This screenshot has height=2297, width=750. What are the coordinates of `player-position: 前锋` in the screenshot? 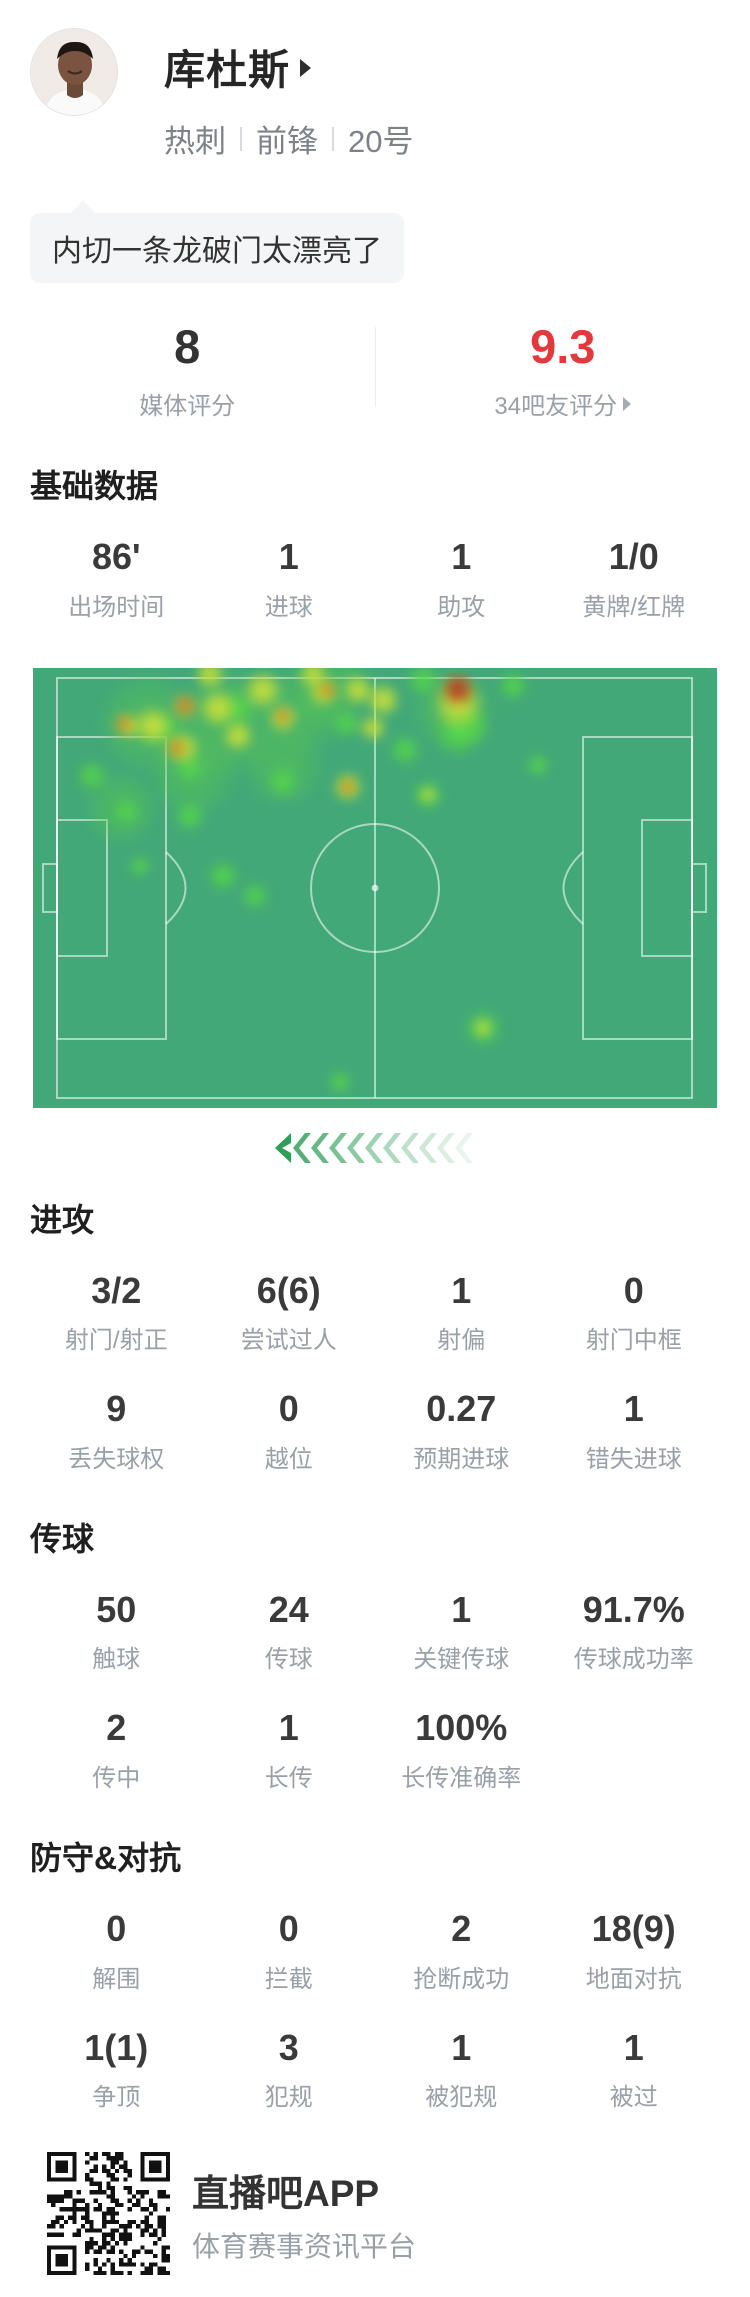 It's located at (287, 138).